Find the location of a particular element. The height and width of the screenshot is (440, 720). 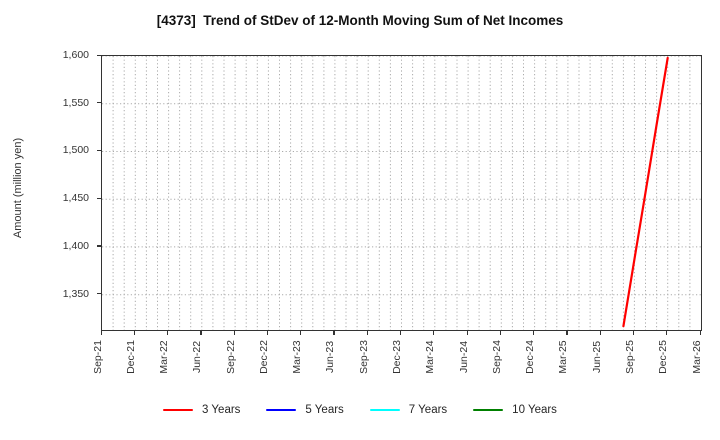

y-tick-label: 1,400 is located at coordinates (75, 245).